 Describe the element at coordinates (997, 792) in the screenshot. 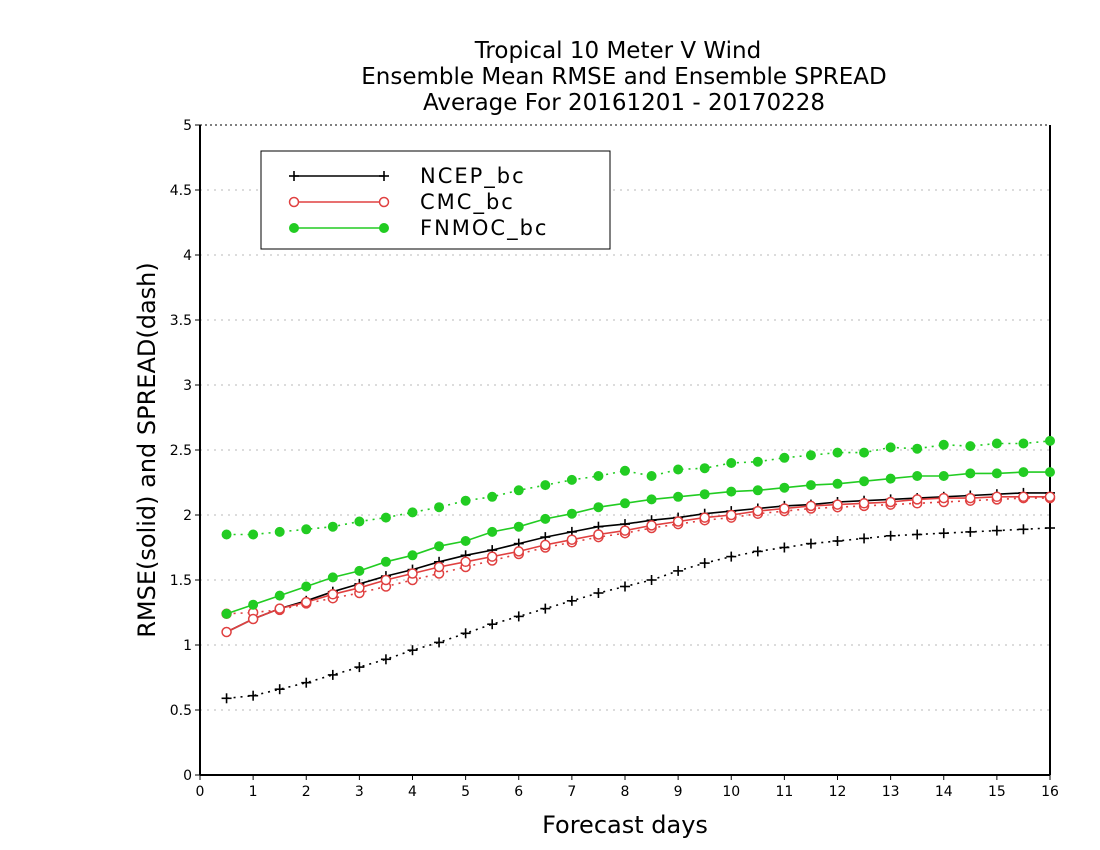

I see `x-tick-label: 15` at that location.